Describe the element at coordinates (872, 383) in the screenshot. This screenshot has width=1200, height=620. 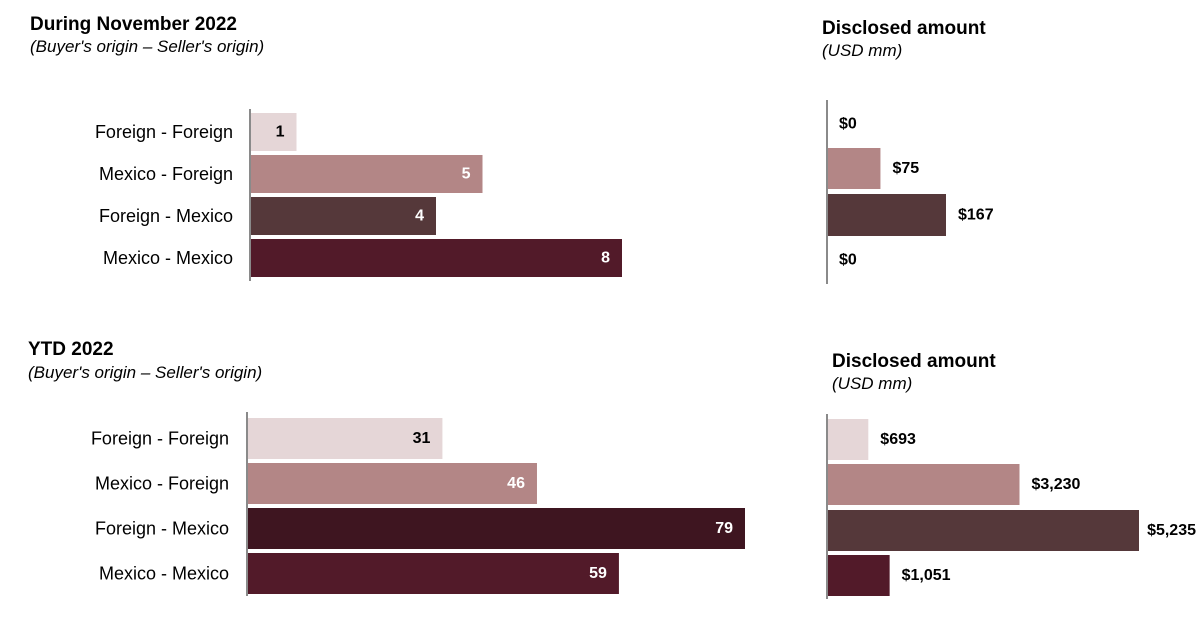
I see `ytd-amount-subtitle: (USD mm)` at that location.